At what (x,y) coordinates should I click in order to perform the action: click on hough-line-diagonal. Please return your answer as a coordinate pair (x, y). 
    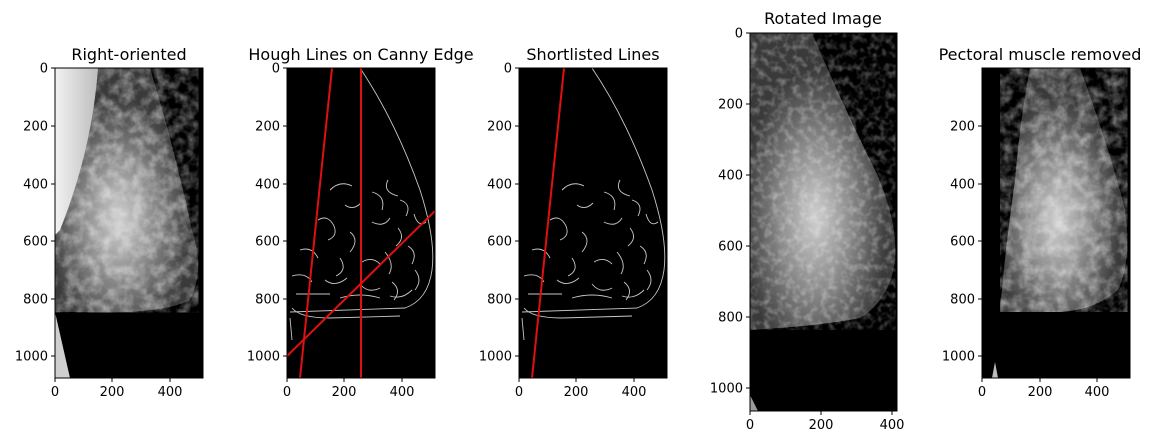
    Looking at the image, I should click on (361, 283).